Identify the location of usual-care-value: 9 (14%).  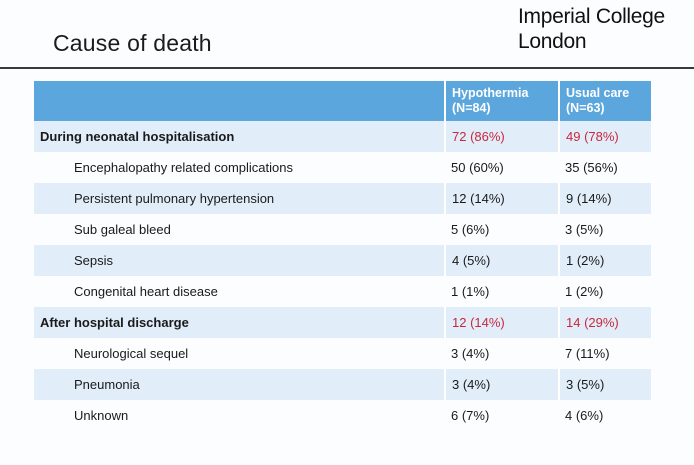
(604, 198).